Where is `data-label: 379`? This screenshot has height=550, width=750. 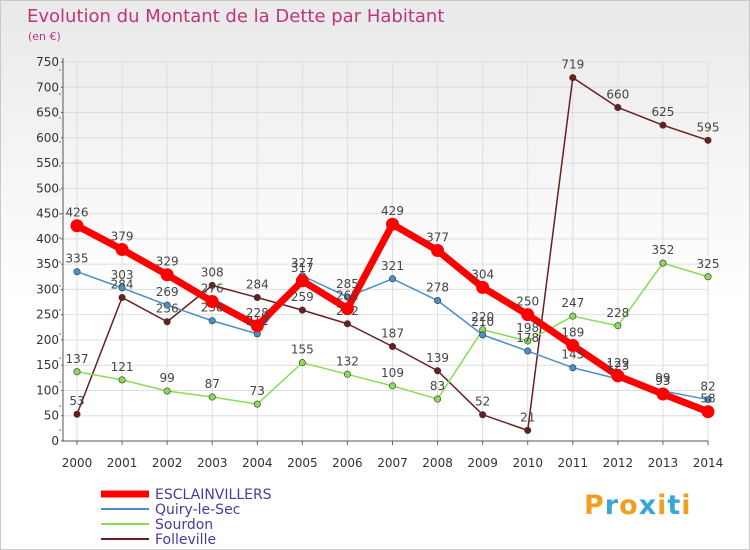
data-label: 379 is located at coordinates (122, 236).